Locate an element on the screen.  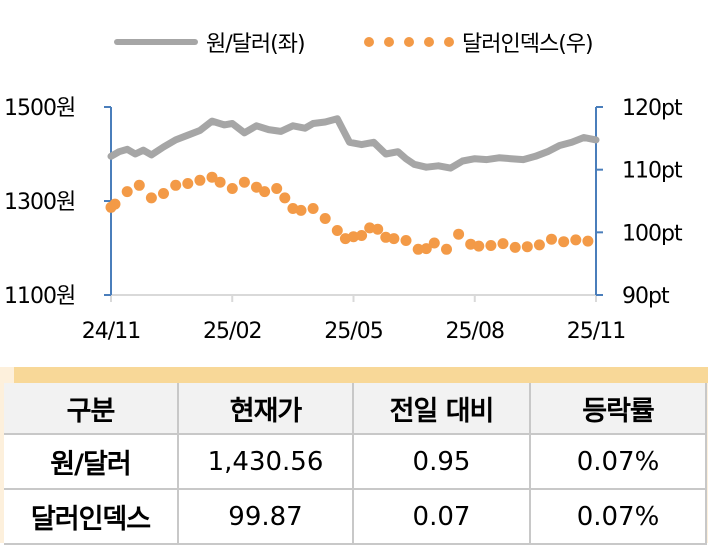
svg-text: 25/02 is located at coordinates (232, 331).